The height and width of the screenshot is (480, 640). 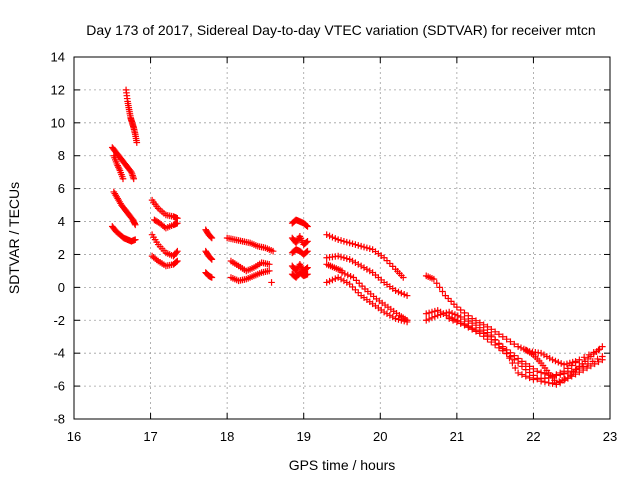 I want to click on series-arc-c1, so click(x=209, y=234).